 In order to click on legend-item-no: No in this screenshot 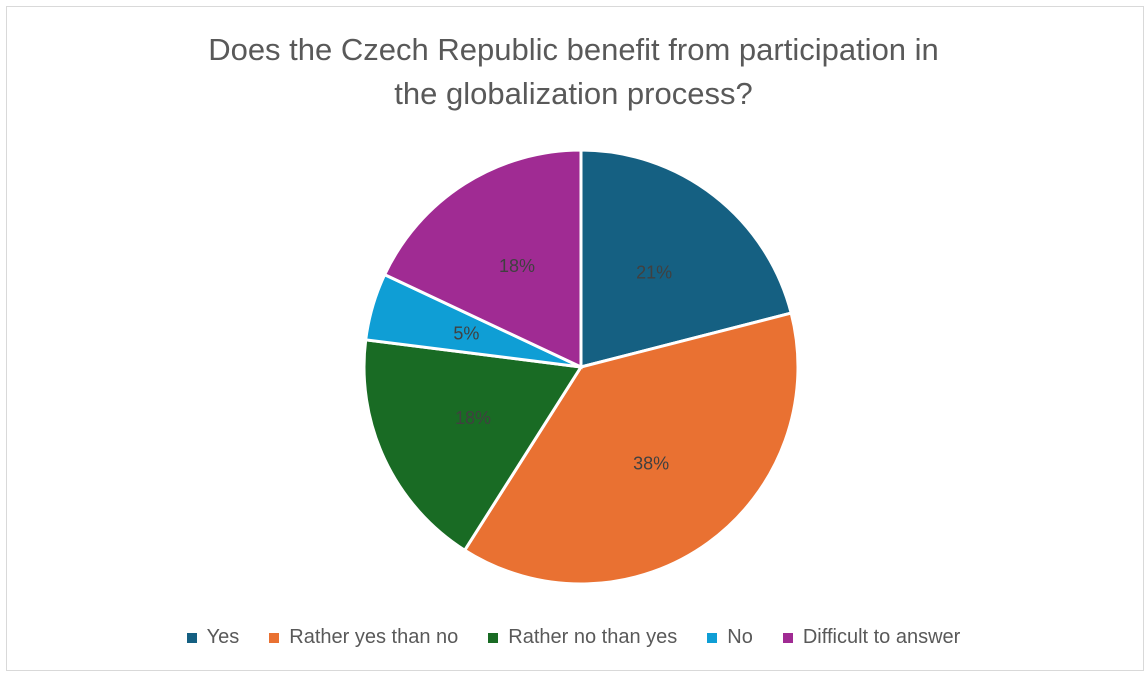, I will do `click(730, 637)`.